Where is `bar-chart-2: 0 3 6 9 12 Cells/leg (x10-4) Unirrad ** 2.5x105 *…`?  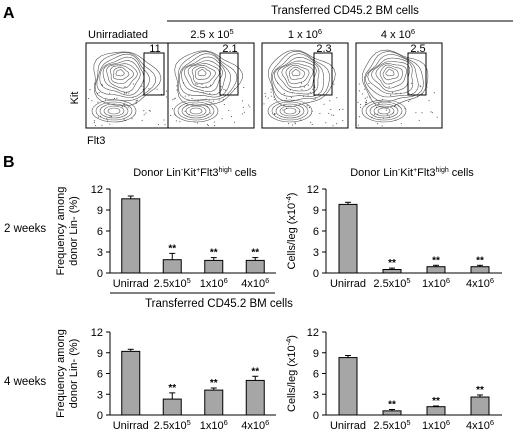 bar-chart-2: 0 3 6 9 12 Cells/leg (x10-4) Unirrad ** 2.5x105 *… is located at coordinates (393, 237).